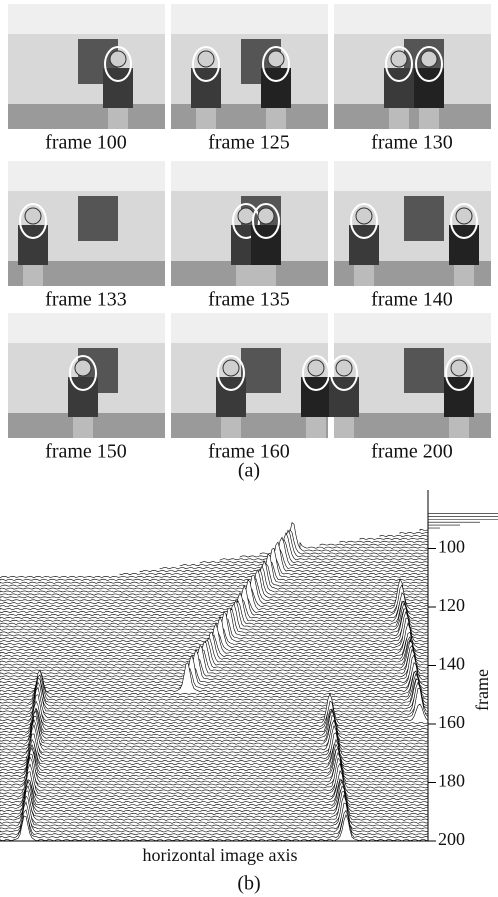 The width and height of the screenshot is (498, 897). I want to click on panel-label: (a), so click(249, 471).